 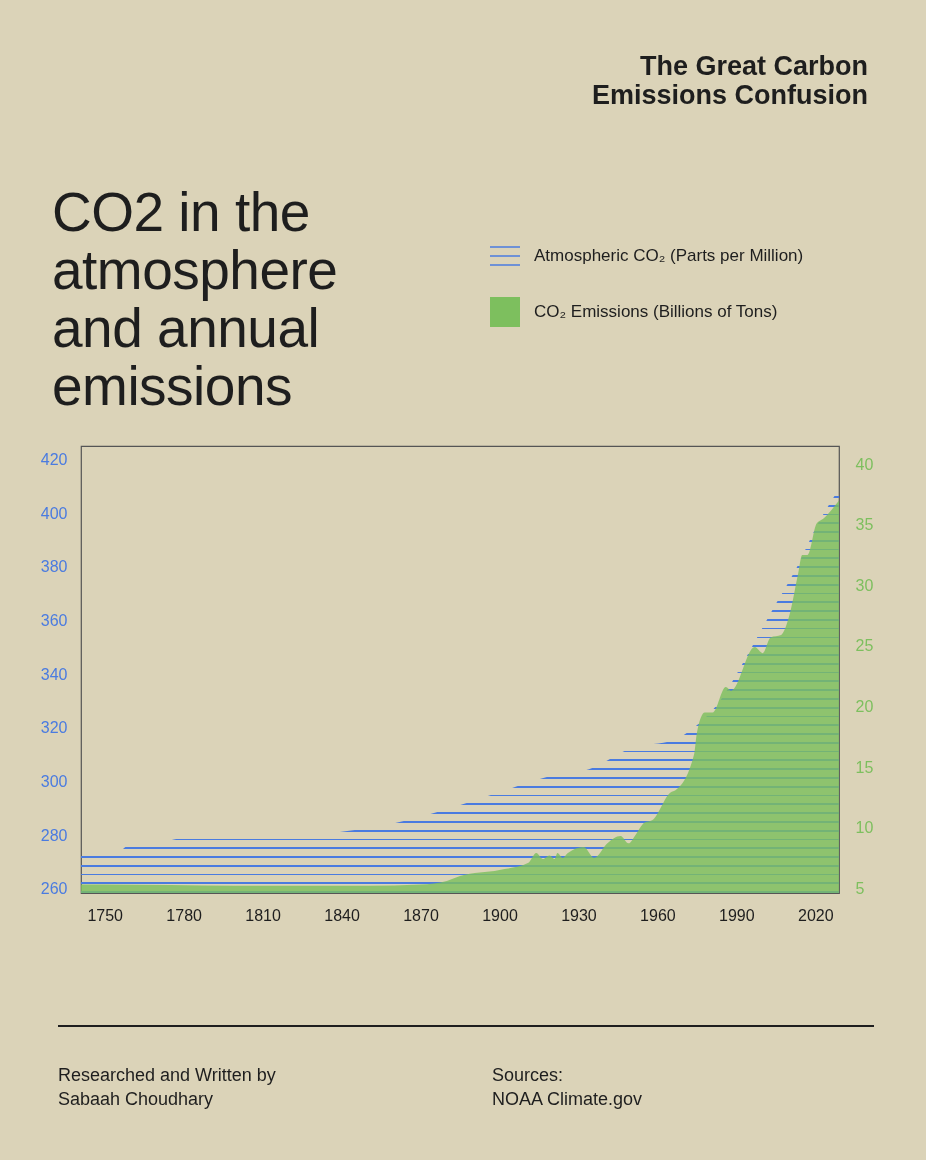 What do you see at coordinates (864, 828) in the screenshot?
I see `y2-tick-label: 10` at bounding box center [864, 828].